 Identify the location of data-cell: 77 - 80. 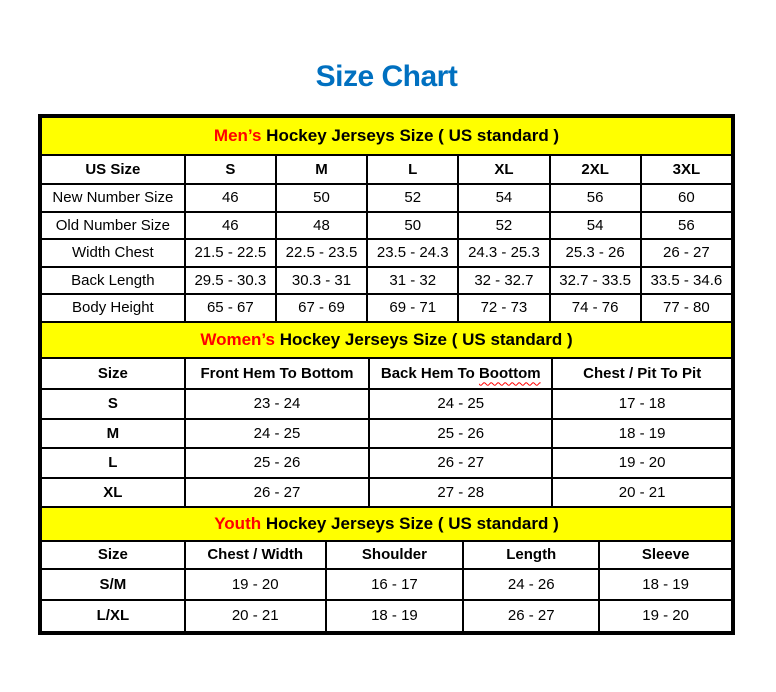
(686, 308).